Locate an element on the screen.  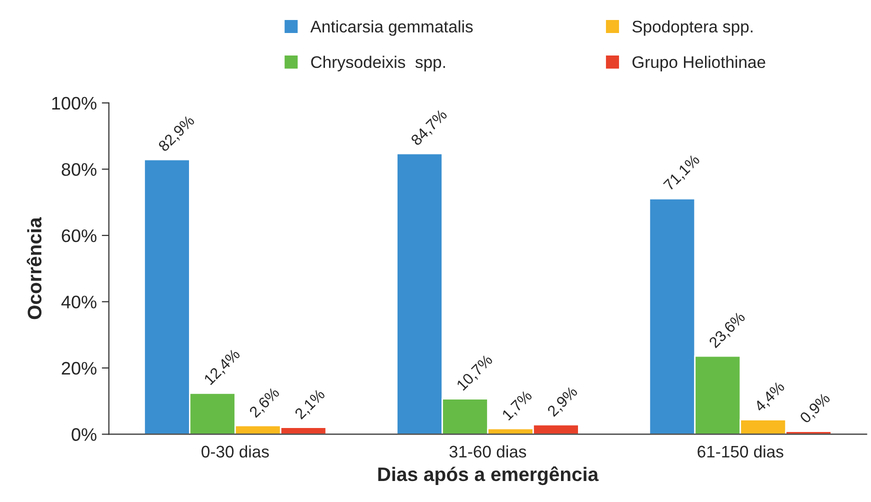
legend-label: Spodoptera spp. is located at coordinates (692, 28).